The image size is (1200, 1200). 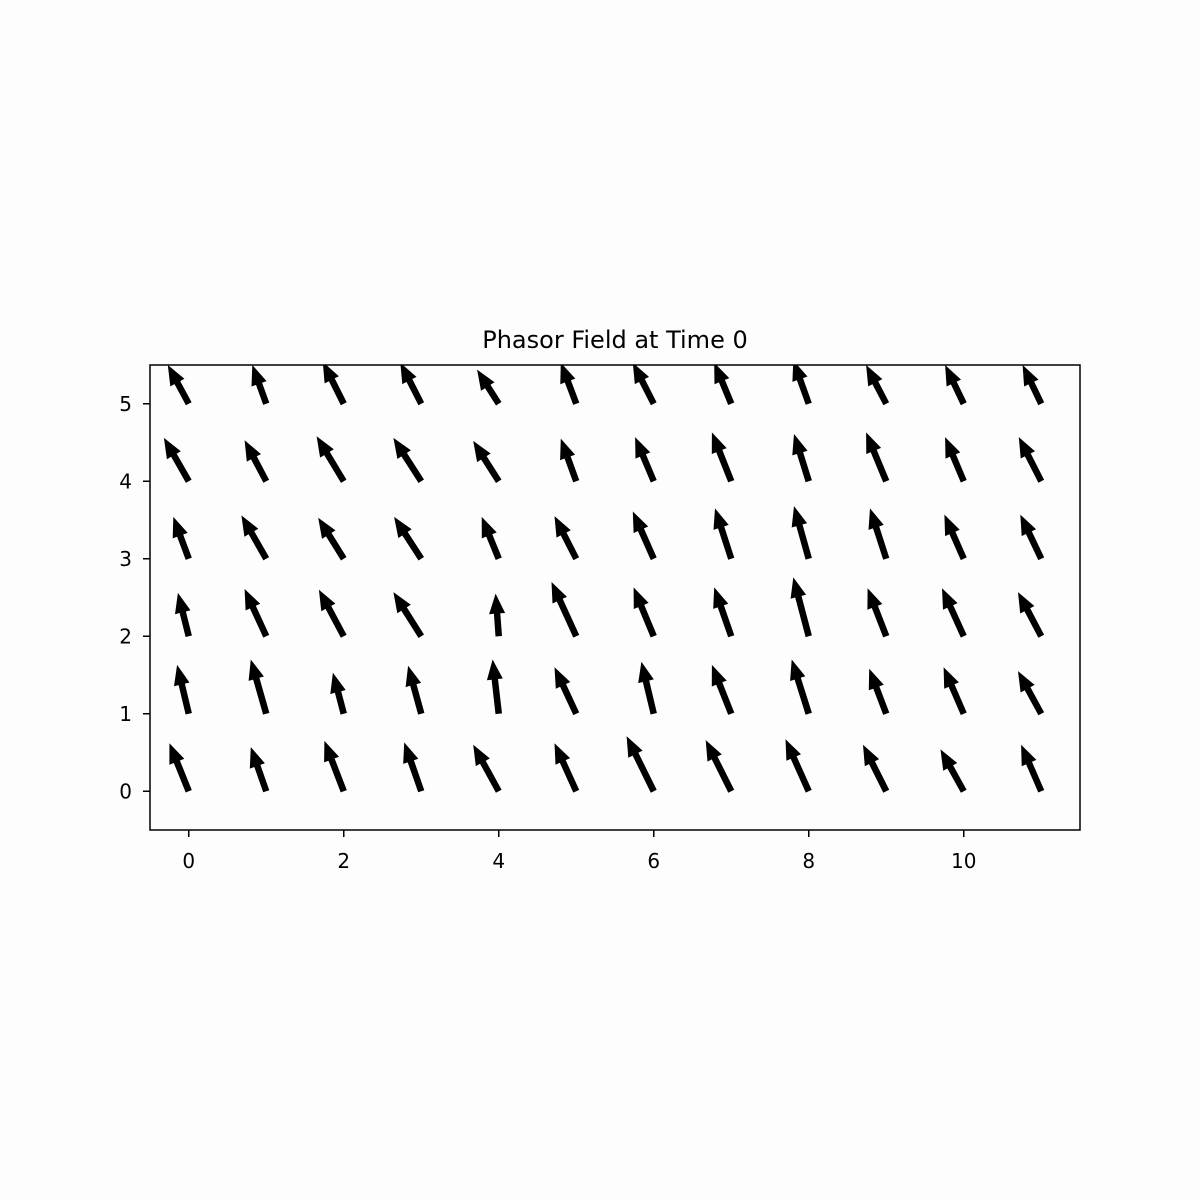 What do you see at coordinates (125, 714) in the screenshot?
I see `y-tick-label: 1` at bounding box center [125, 714].